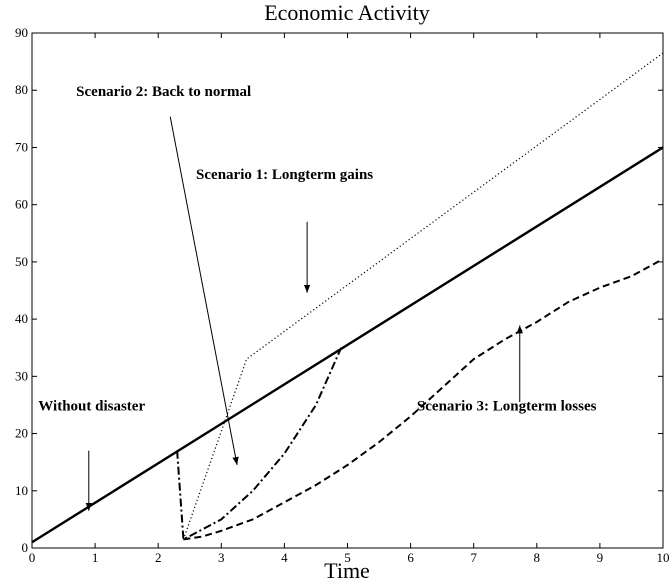 The image size is (671, 582). Describe the element at coordinates (21, 433) in the screenshot. I see `y-tick-label: 20` at that location.